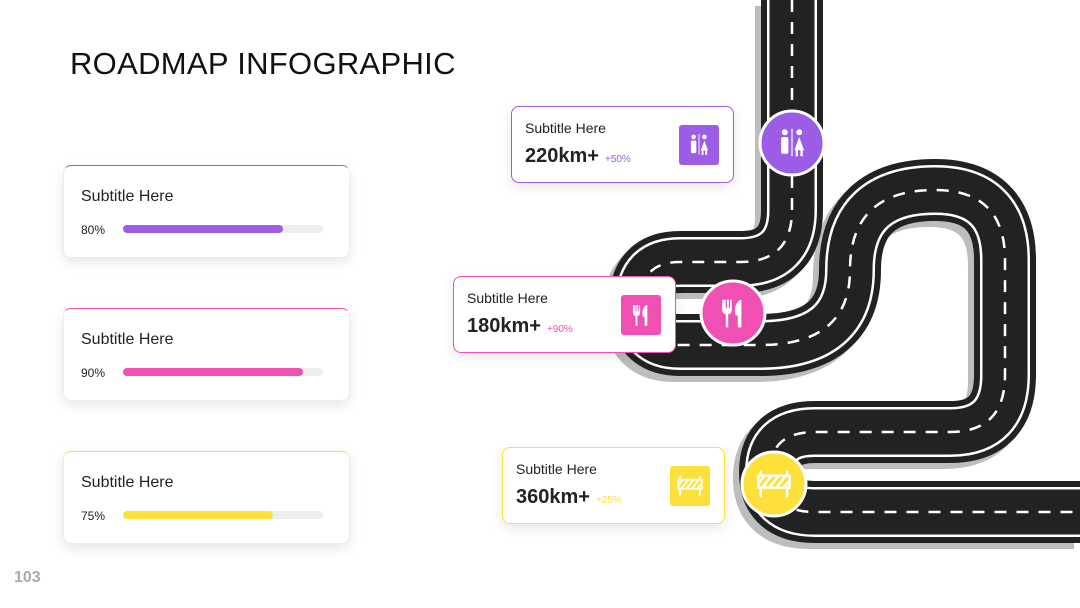 Image resolution: width=1080 pixels, height=608 pixels. I want to click on progress-card: Subtitle Here 80%, so click(206, 211).